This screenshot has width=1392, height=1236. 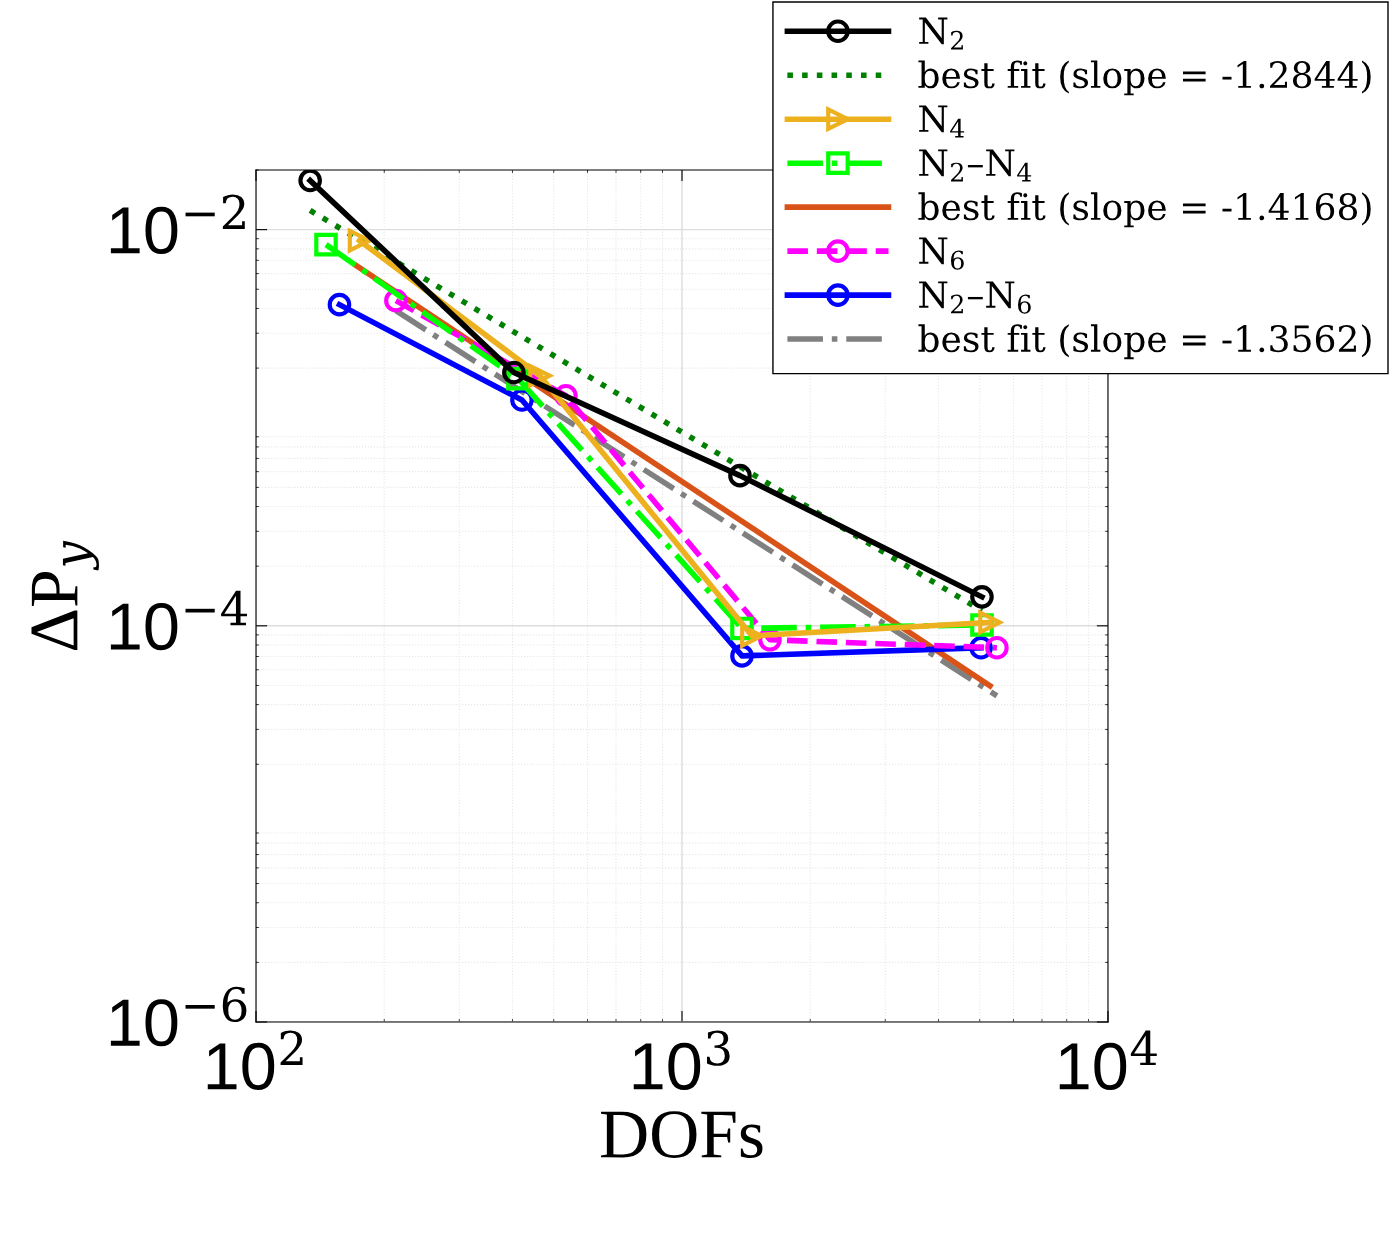 I want to click on y-axis-title: ΔP$_{y}$, so click(x=65, y=595).